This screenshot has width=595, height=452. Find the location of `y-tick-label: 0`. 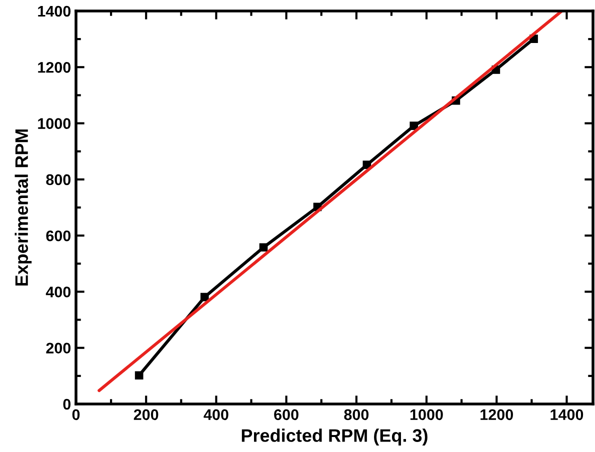

y-tick-label: 0 is located at coordinates (67, 404).